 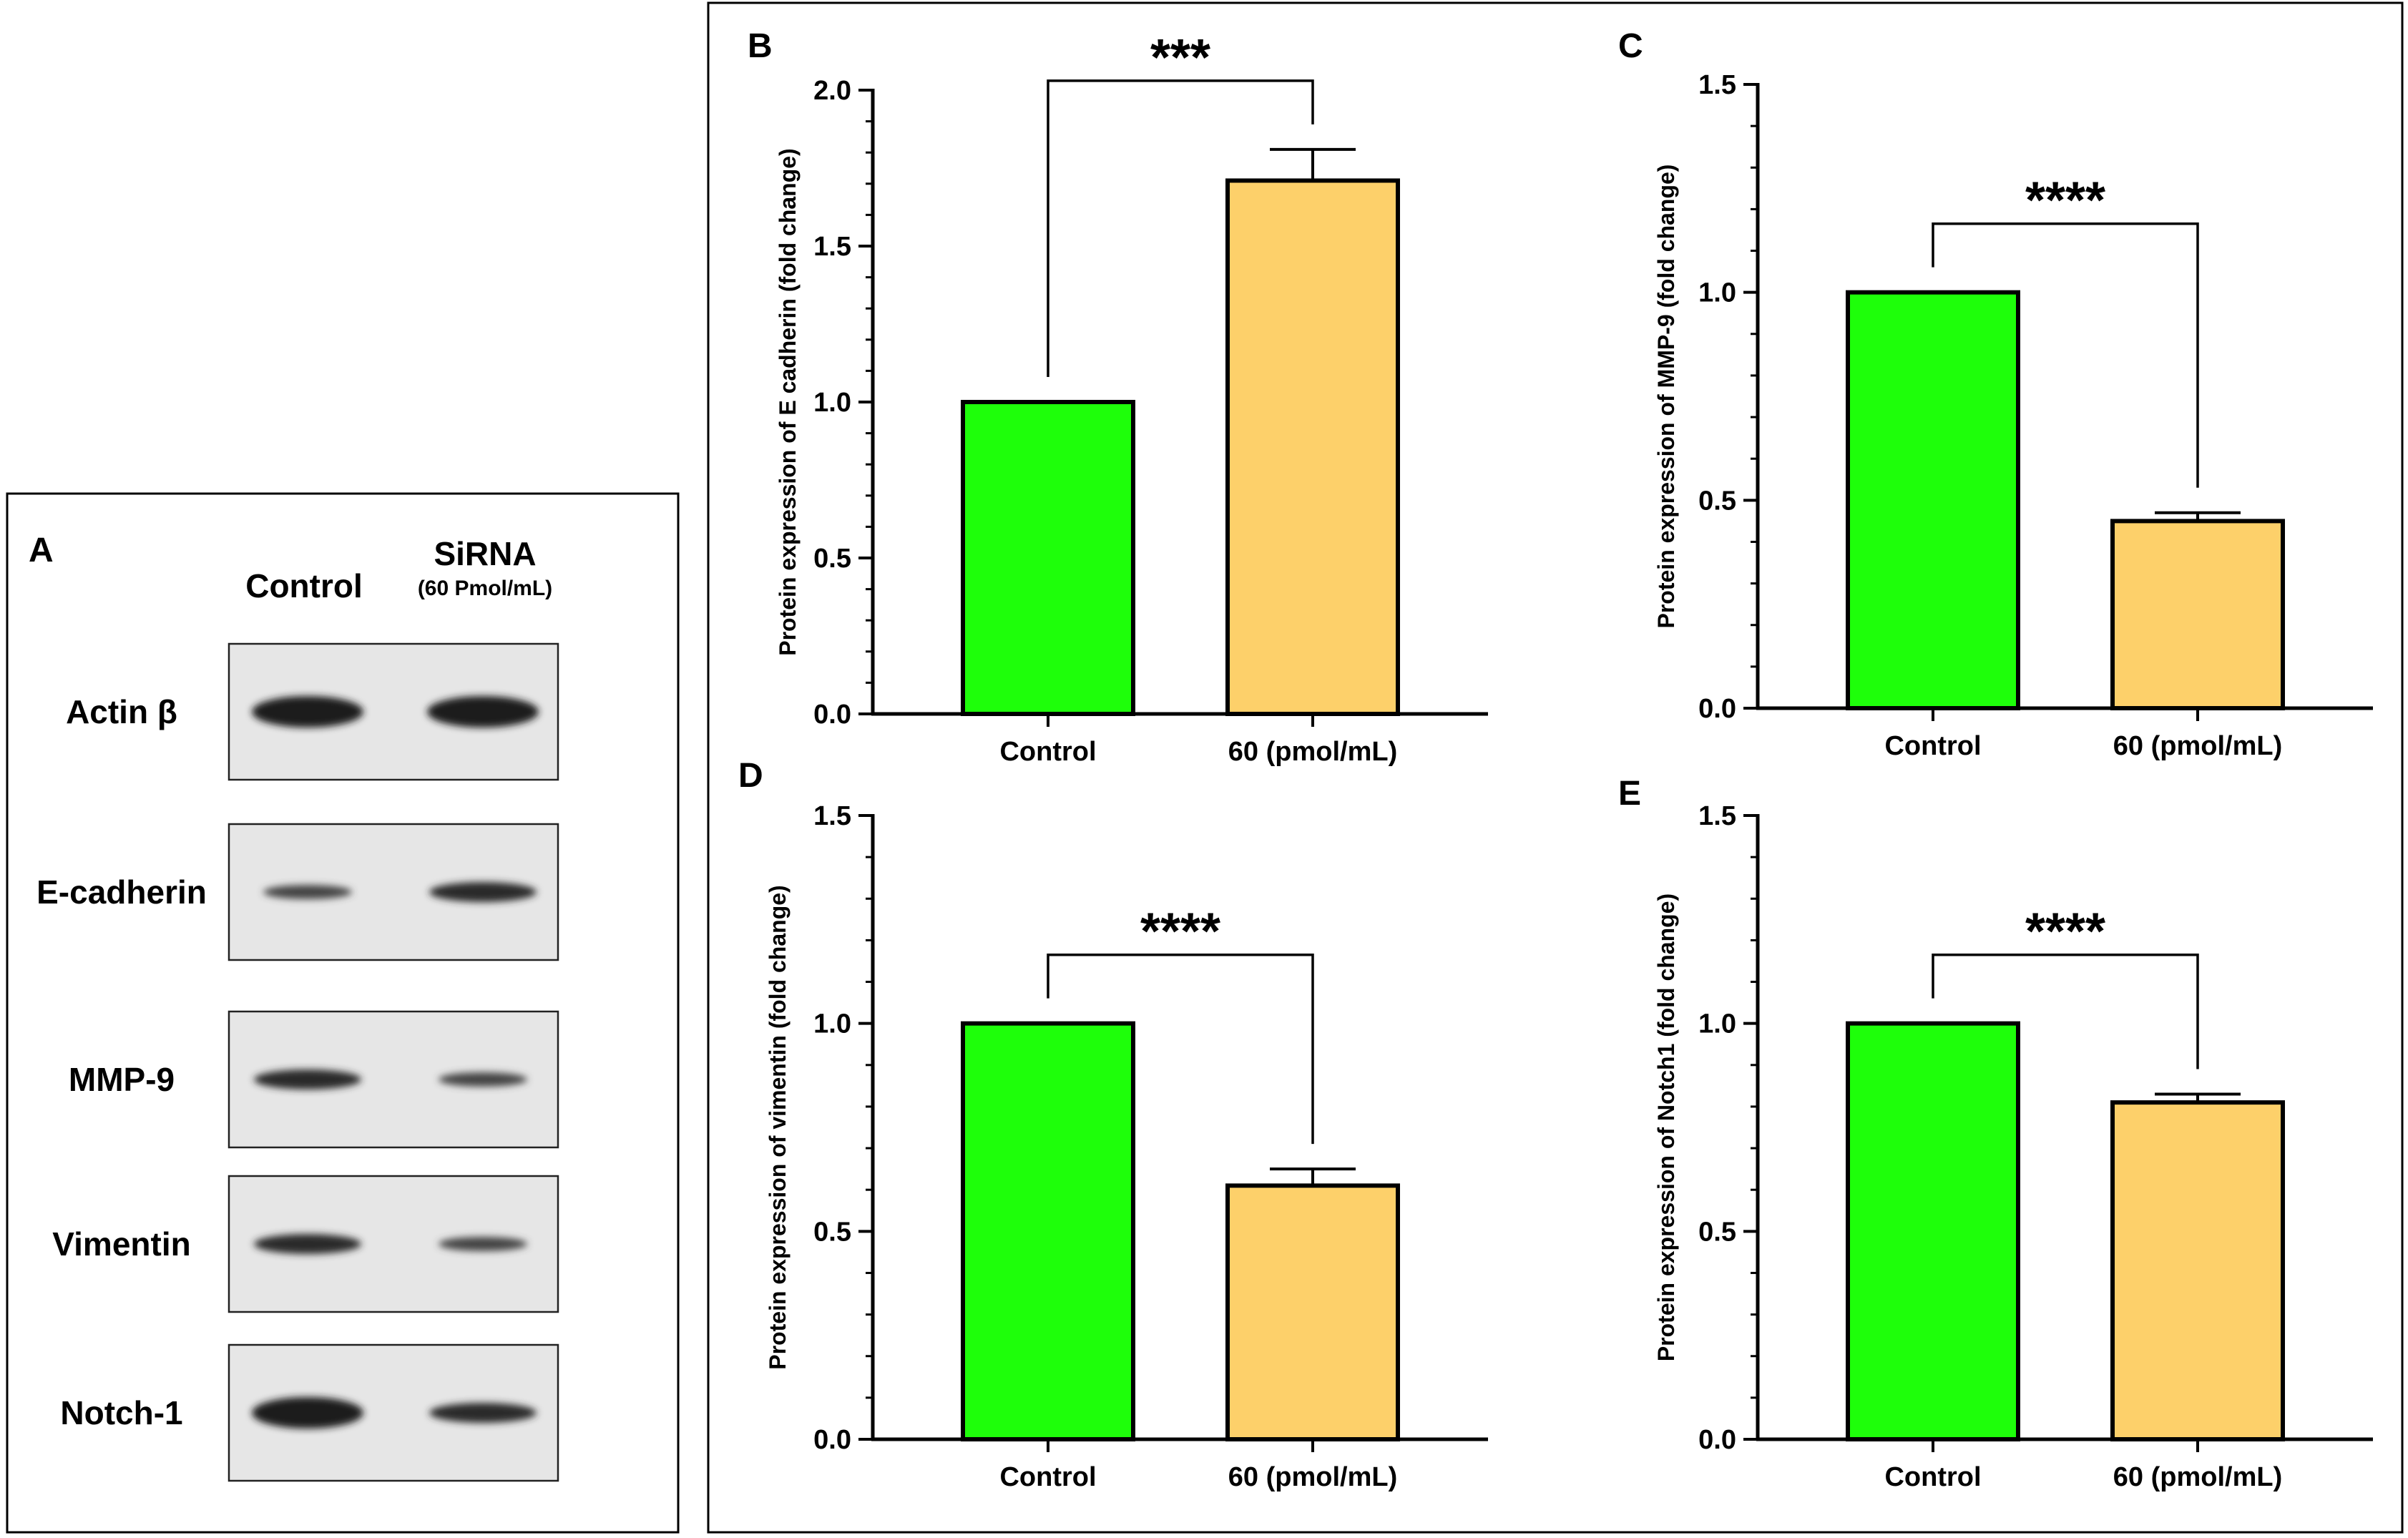 What do you see at coordinates (760, 46) in the screenshot?
I see `panel-letter-b: B` at bounding box center [760, 46].